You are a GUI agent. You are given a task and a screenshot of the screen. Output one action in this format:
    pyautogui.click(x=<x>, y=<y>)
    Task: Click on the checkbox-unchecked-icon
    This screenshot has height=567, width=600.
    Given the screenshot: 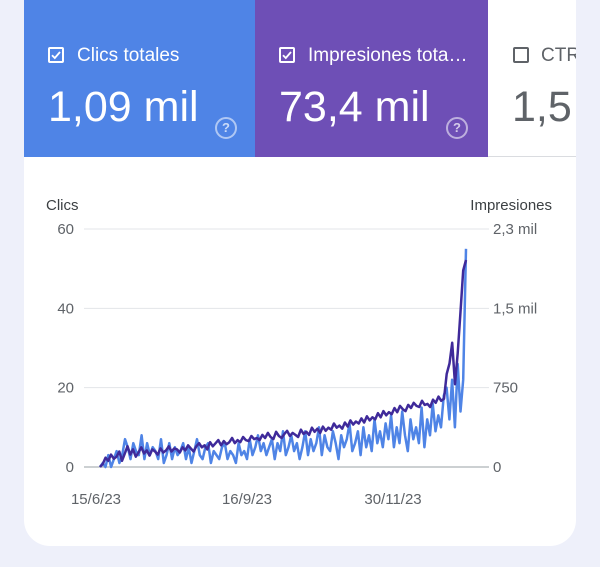 What is the action you would take?
    pyautogui.click(x=521, y=55)
    